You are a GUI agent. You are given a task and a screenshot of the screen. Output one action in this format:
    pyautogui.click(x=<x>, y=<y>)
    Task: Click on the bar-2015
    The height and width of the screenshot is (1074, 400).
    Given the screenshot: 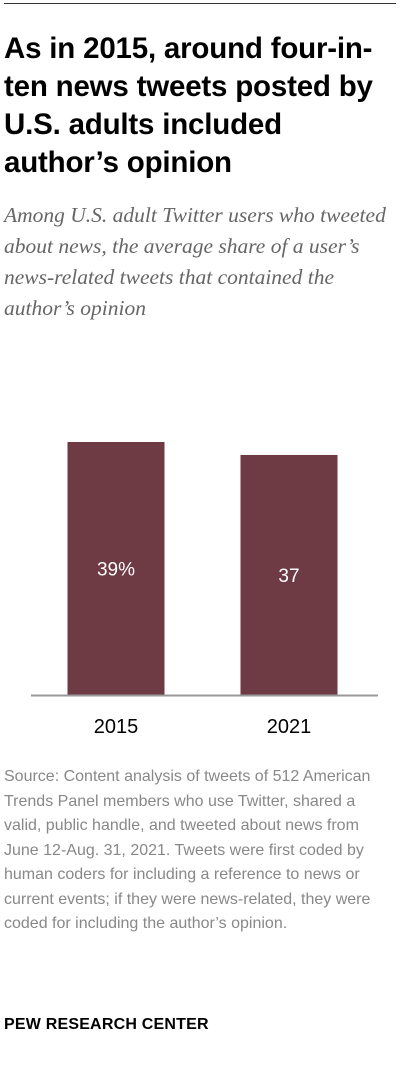 What is the action you would take?
    pyautogui.click(x=116, y=568)
    